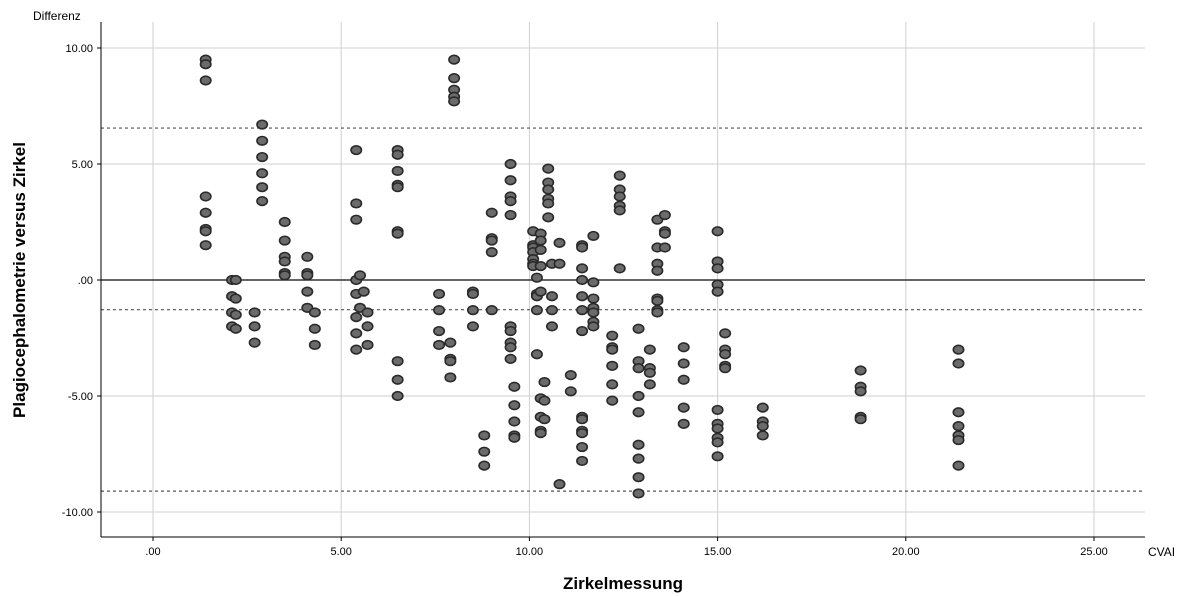 Image resolution: width=1198 pixels, height=596 pixels. What do you see at coordinates (1094, 552) in the screenshot?
I see `x-tick-label: 25.00` at bounding box center [1094, 552].